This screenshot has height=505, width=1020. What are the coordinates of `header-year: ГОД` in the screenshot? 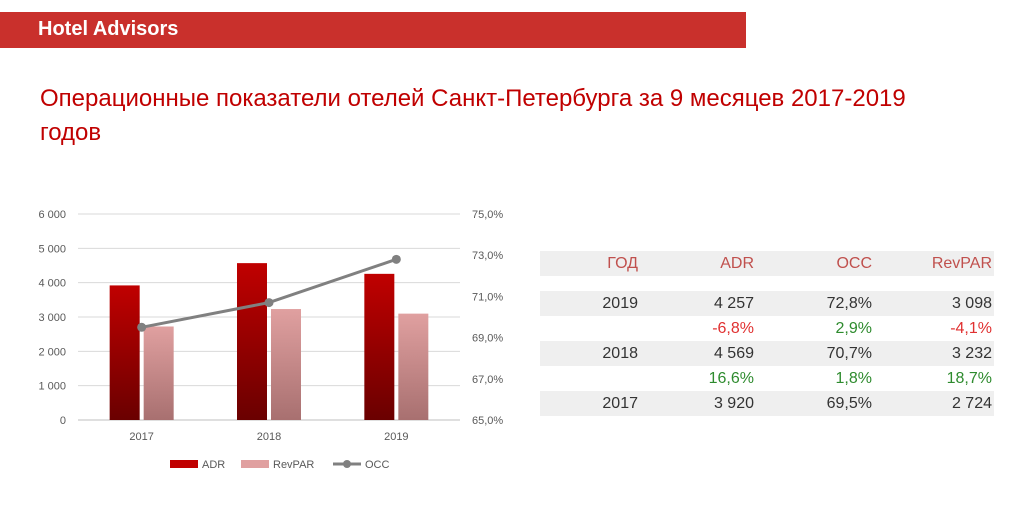 It's located at (590, 263).